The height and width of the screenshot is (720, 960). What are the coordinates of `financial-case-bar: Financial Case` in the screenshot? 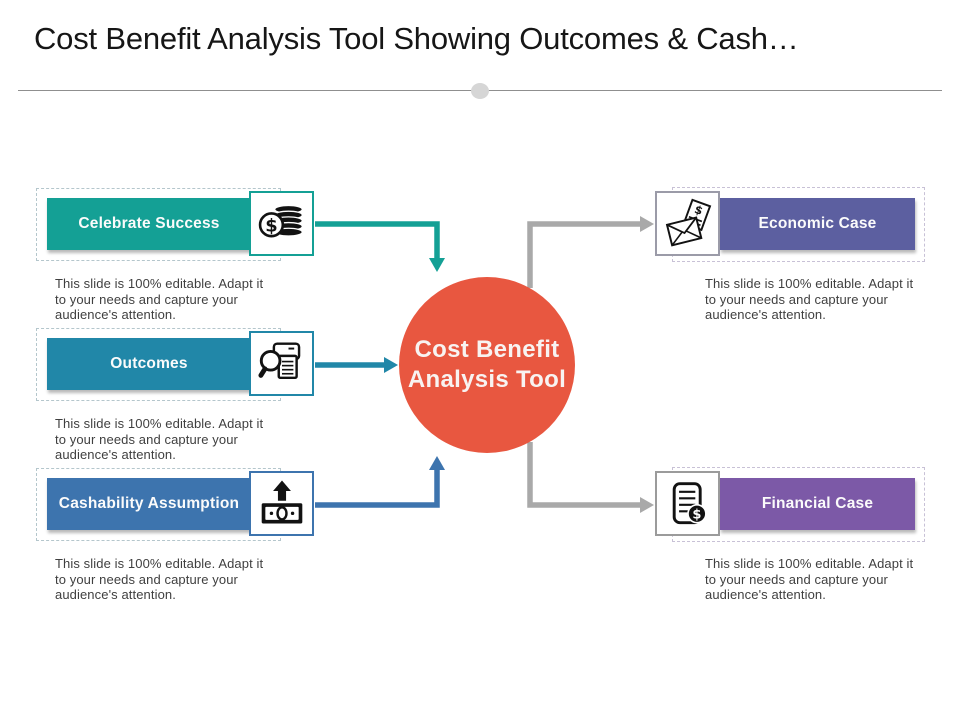 It's located at (817, 504).